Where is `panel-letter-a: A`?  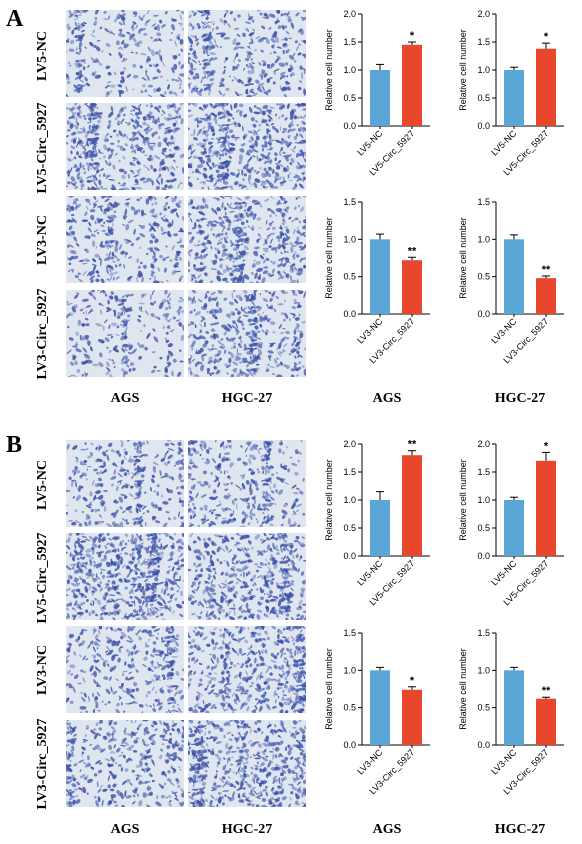
panel-letter-a: A is located at coordinates (15, 19).